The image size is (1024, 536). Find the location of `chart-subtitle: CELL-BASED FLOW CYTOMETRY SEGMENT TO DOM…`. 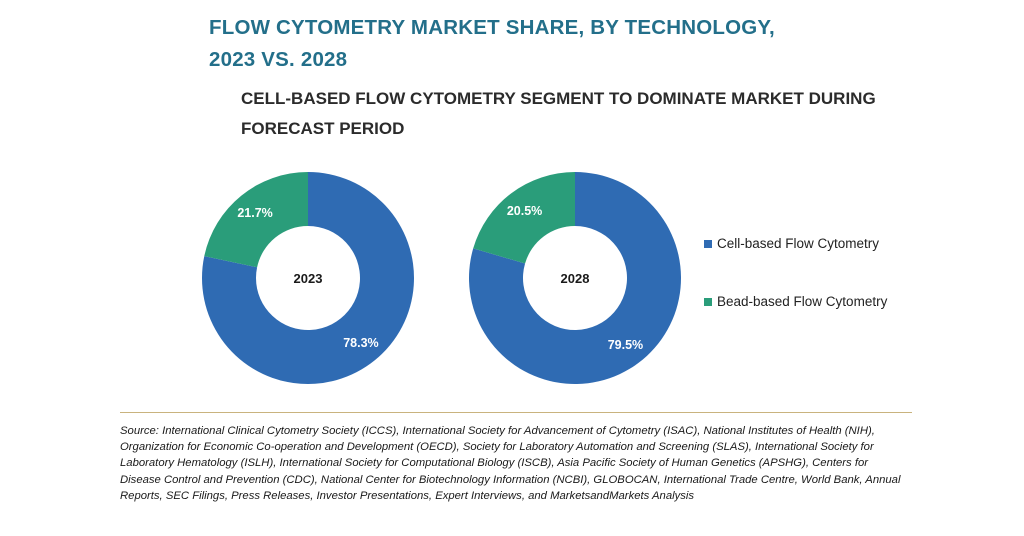

chart-subtitle: CELL-BASED FLOW CYTOMETRY SEGMENT TO DOM… is located at coordinates (561, 114).